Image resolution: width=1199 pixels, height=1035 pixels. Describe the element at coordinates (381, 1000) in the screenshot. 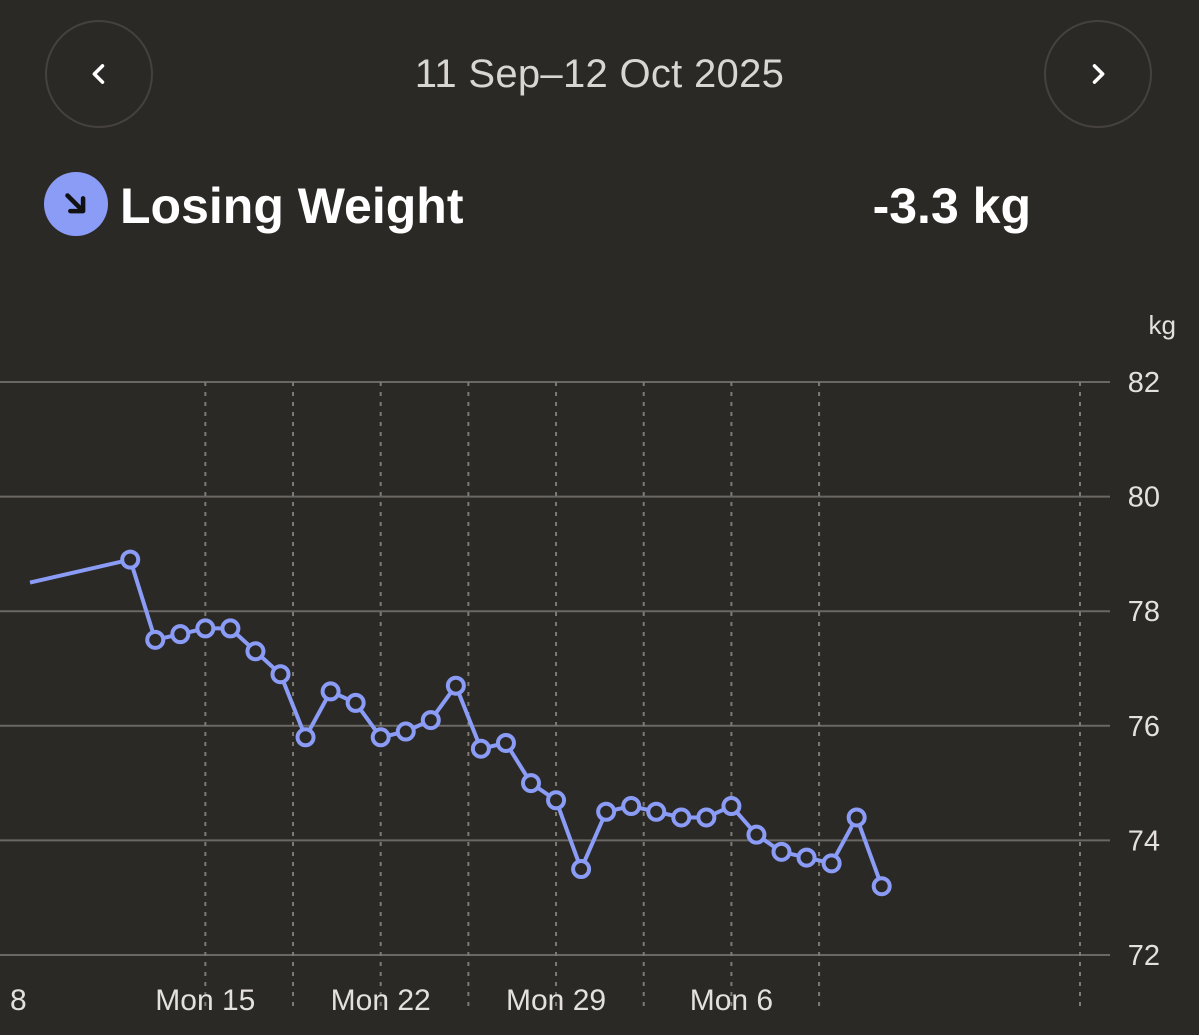

I see `x-tick-label: Mon 22` at that location.